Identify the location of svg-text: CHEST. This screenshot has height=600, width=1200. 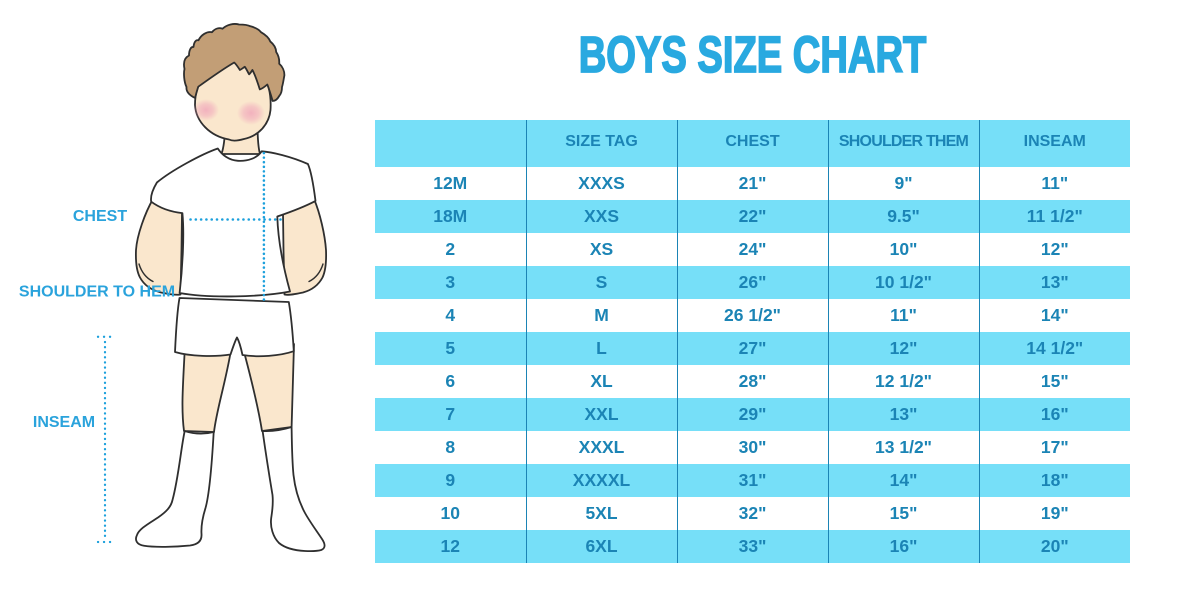
(100, 216).